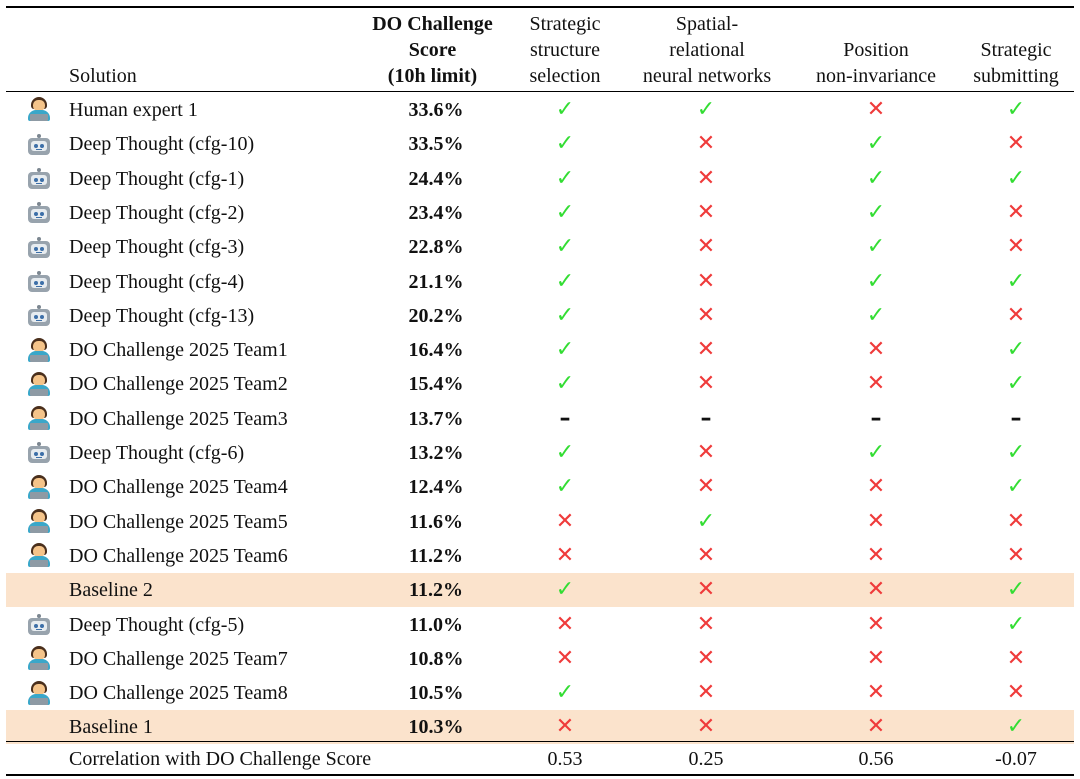 The width and height of the screenshot is (1080, 779). Describe the element at coordinates (436, 418) in the screenshot. I see `score-value: 13.7%` at that location.